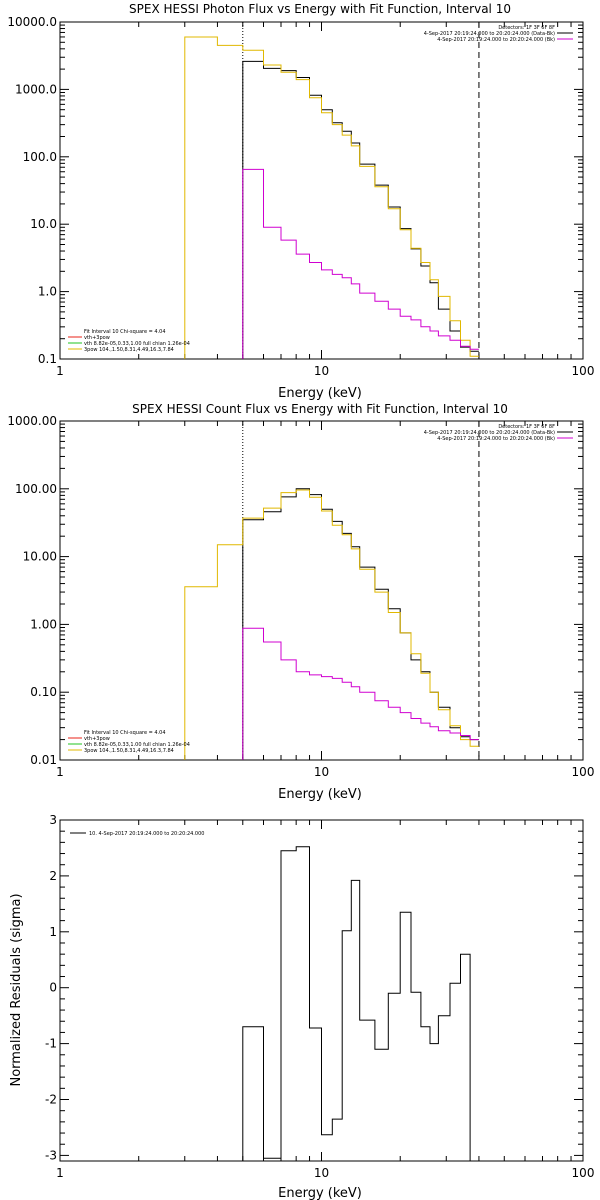 This screenshot has width=600, height=1200. I want to click on count-flux-ytick-label: 0.10, so click(43, 692).